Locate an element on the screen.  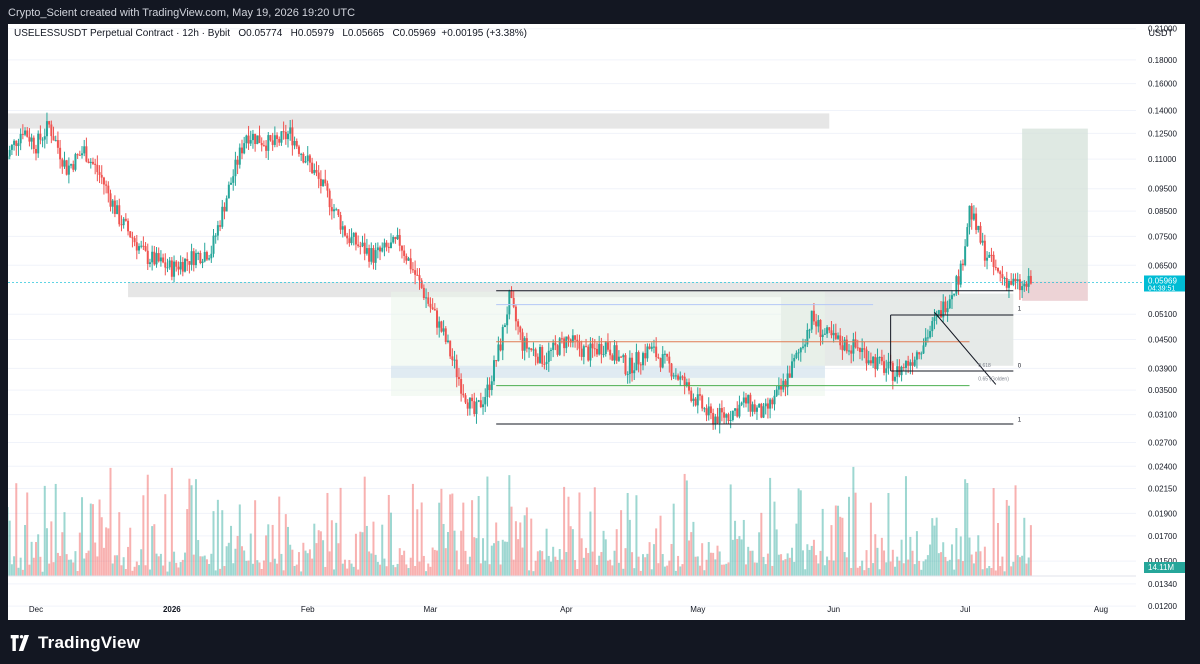
tradingview-logo-icon is located at coordinates (19, 643).